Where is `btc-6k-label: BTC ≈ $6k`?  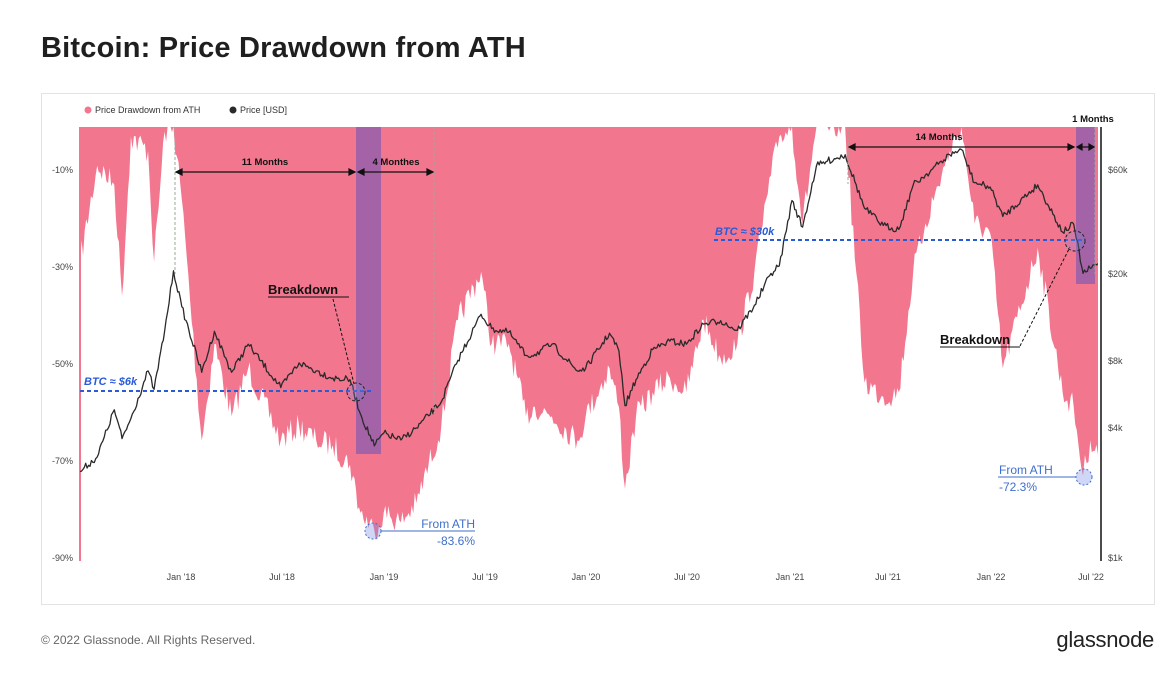
btc-6k-label: BTC ≈ $6k is located at coordinates (111, 382).